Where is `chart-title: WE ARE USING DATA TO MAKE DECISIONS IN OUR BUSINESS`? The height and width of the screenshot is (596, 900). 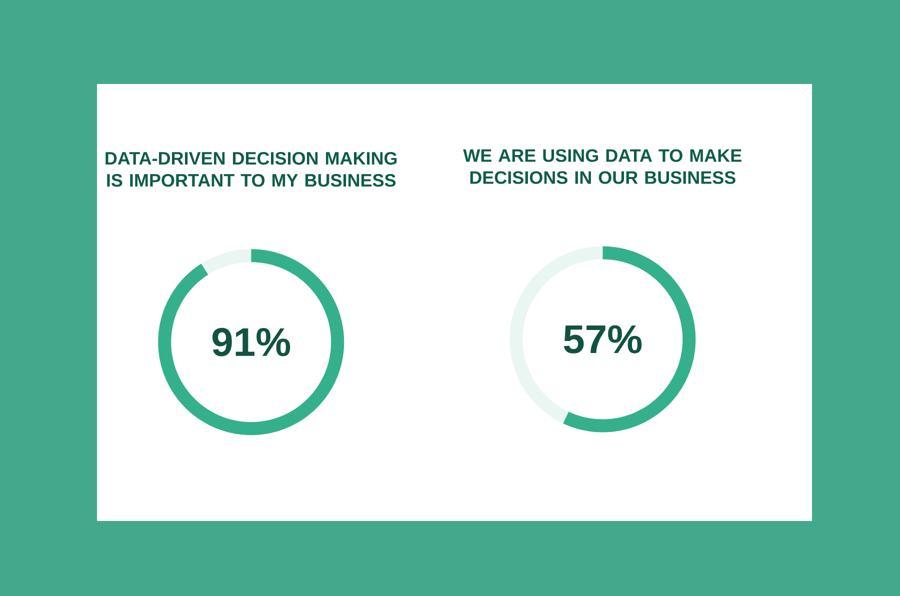 chart-title: WE ARE USING DATA TO MAKE DECISIONS IN OUR BUSINESS is located at coordinates (602, 166).